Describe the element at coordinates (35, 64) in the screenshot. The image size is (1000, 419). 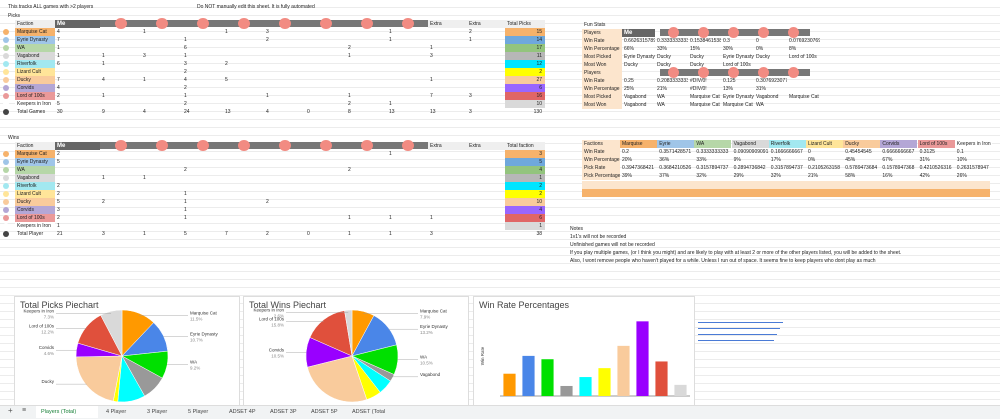
I see `faction-cell: Riverfolk` at that location.